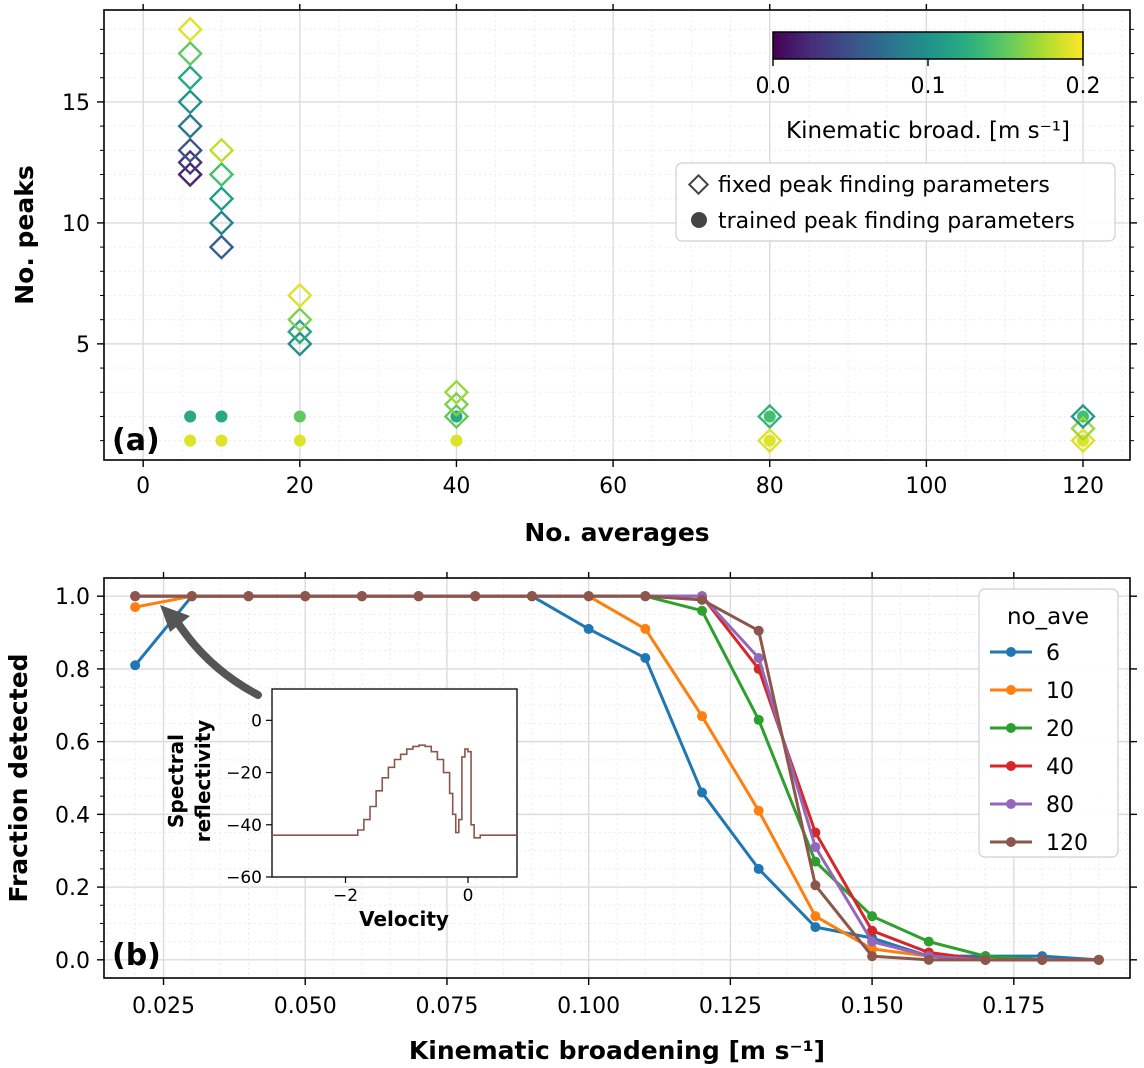  What do you see at coordinates (76, 224) in the screenshot?
I see `tick-label-y: 10` at bounding box center [76, 224].